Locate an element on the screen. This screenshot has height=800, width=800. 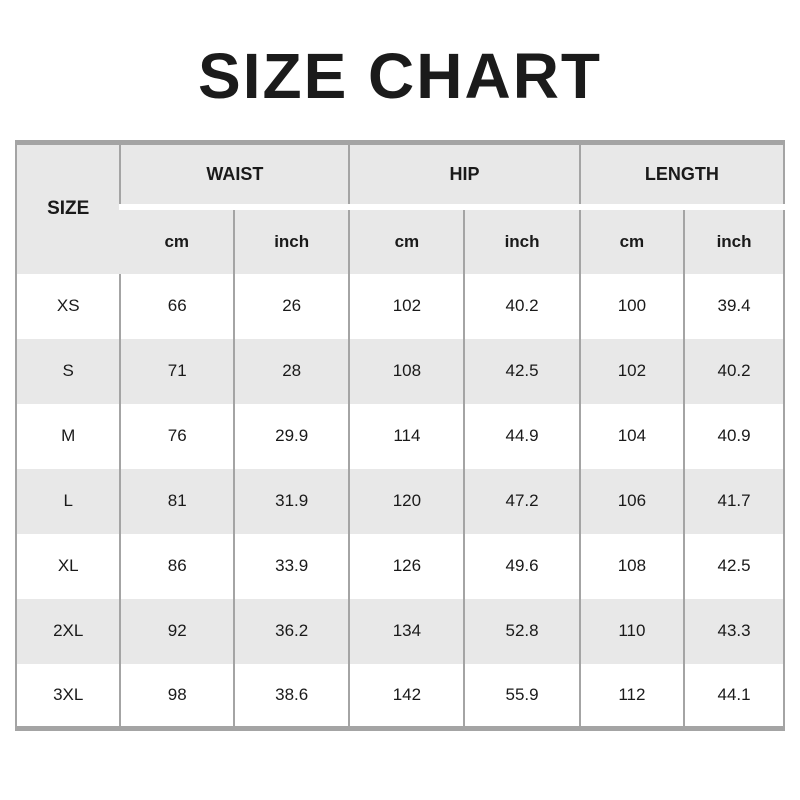
table-cell: 41.7 is located at coordinates (733, 501).